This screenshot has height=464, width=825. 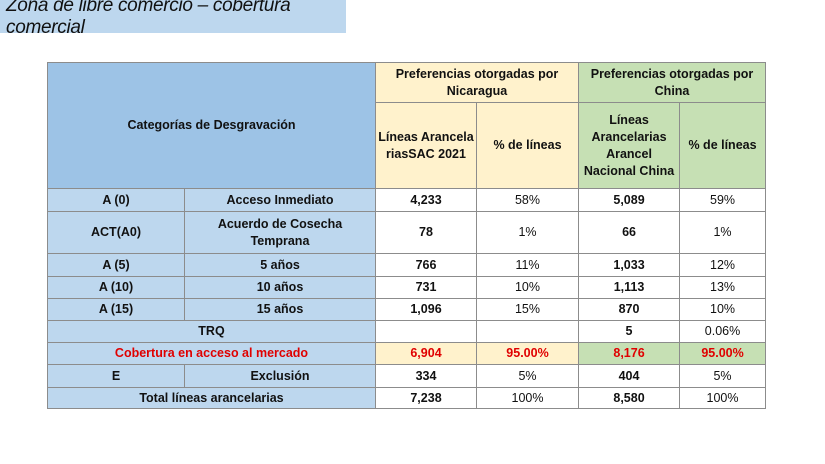 I want to click on trq-label: TRQ, so click(x=211, y=331).